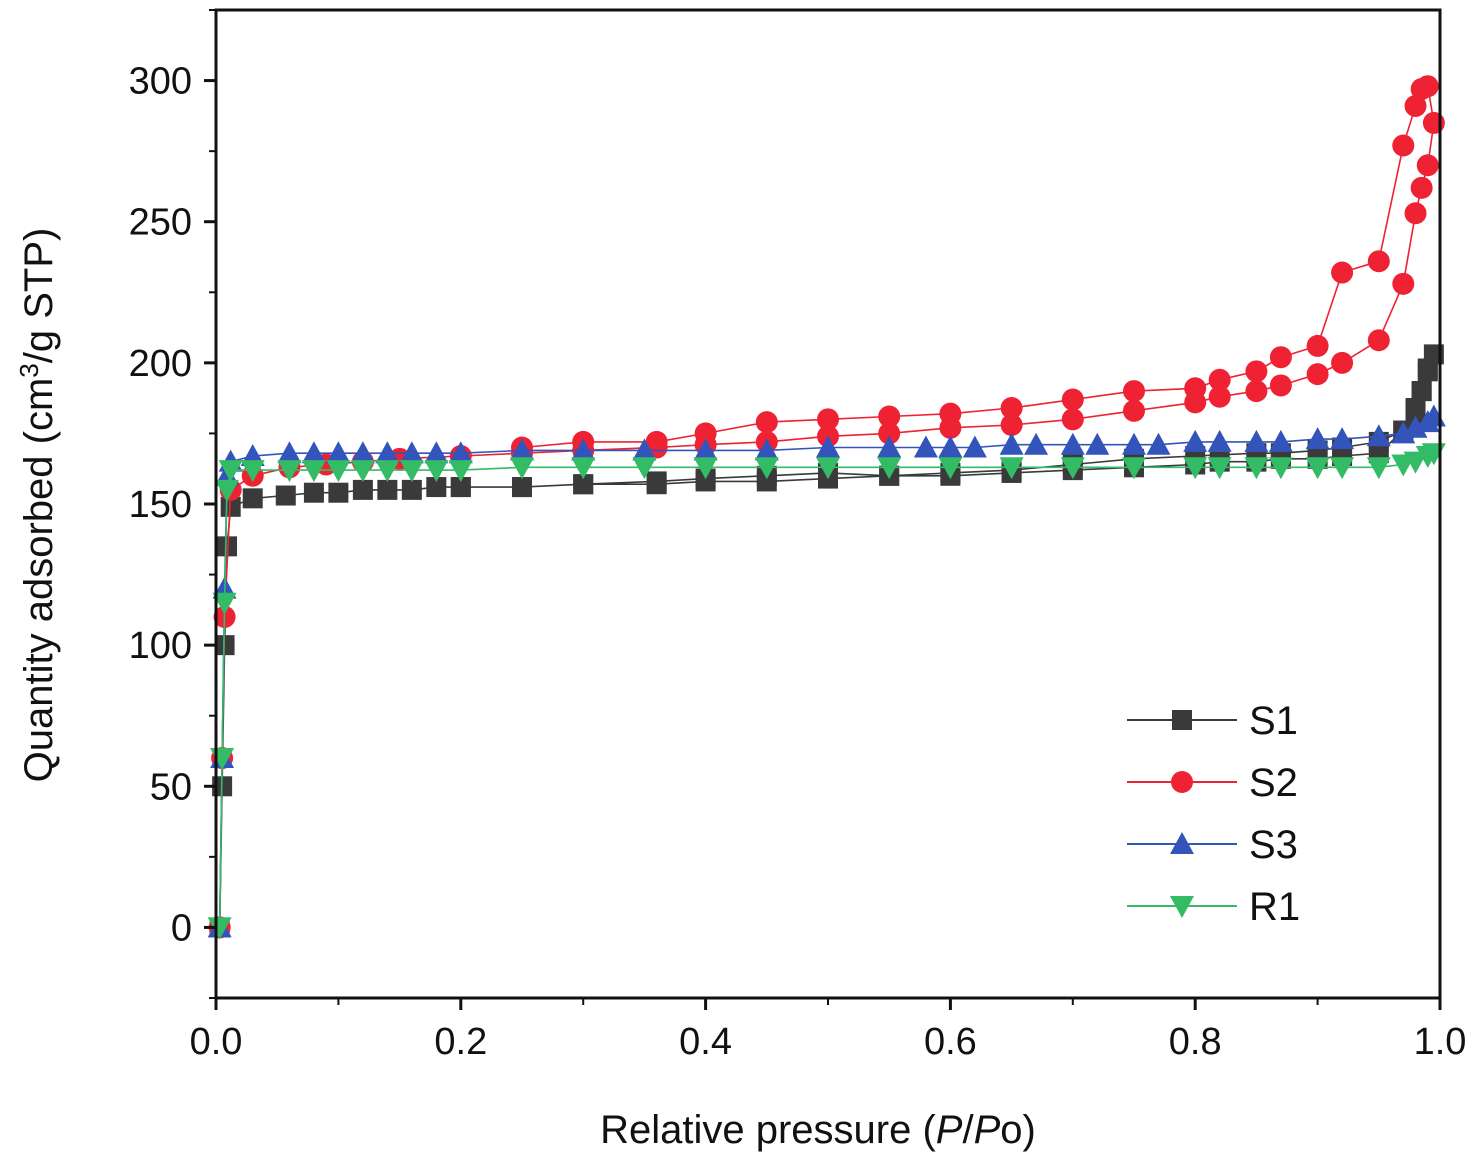 This screenshot has height=1155, width=1476. Describe the element at coordinates (1273, 845) in the screenshot. I see `legend-label: S3` at that location.